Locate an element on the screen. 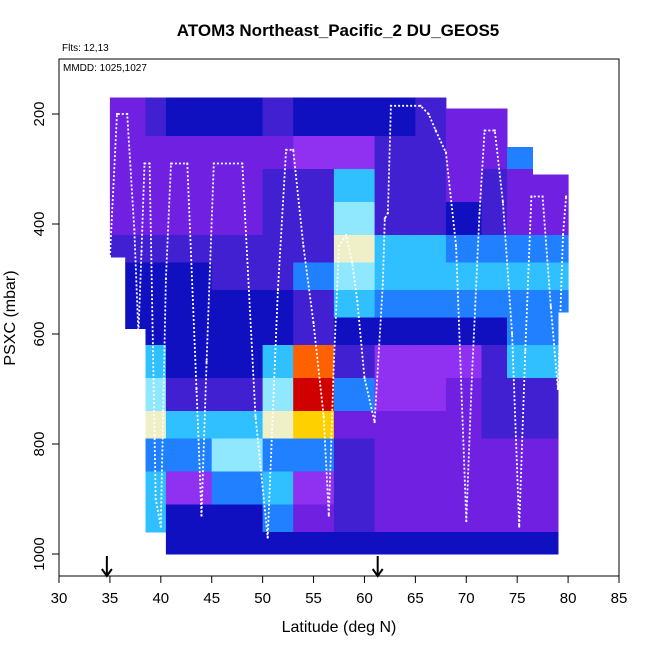 Image resolution: width=650 pixels, height=650 pixels. x-axis: 30 35 40 45 50 55 60 65 70 75 80 85 is located at coordinates (339, 591).